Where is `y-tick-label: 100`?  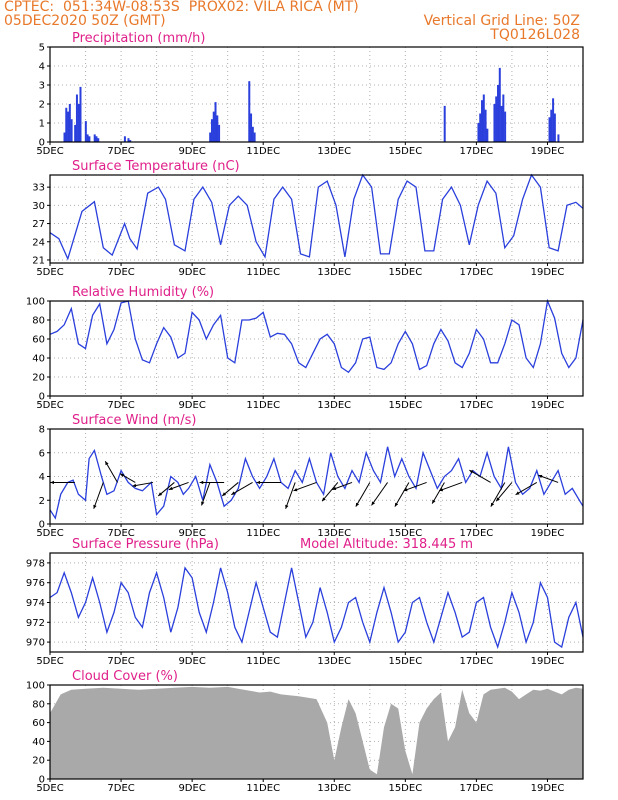 y-tick-label: 100 is located at coordinates (35, 302).